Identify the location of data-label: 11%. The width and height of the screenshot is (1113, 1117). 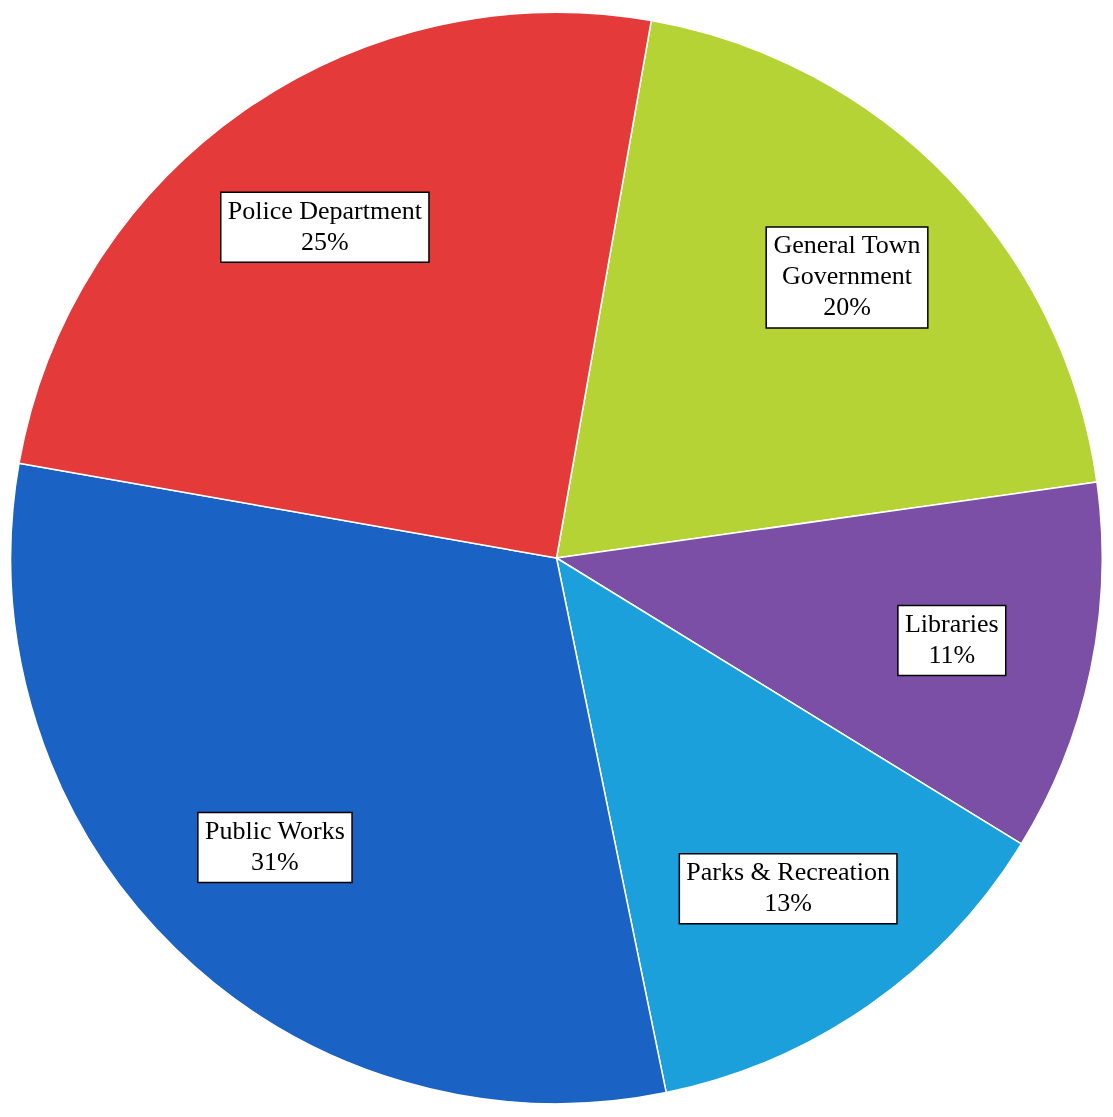
(952, 654).